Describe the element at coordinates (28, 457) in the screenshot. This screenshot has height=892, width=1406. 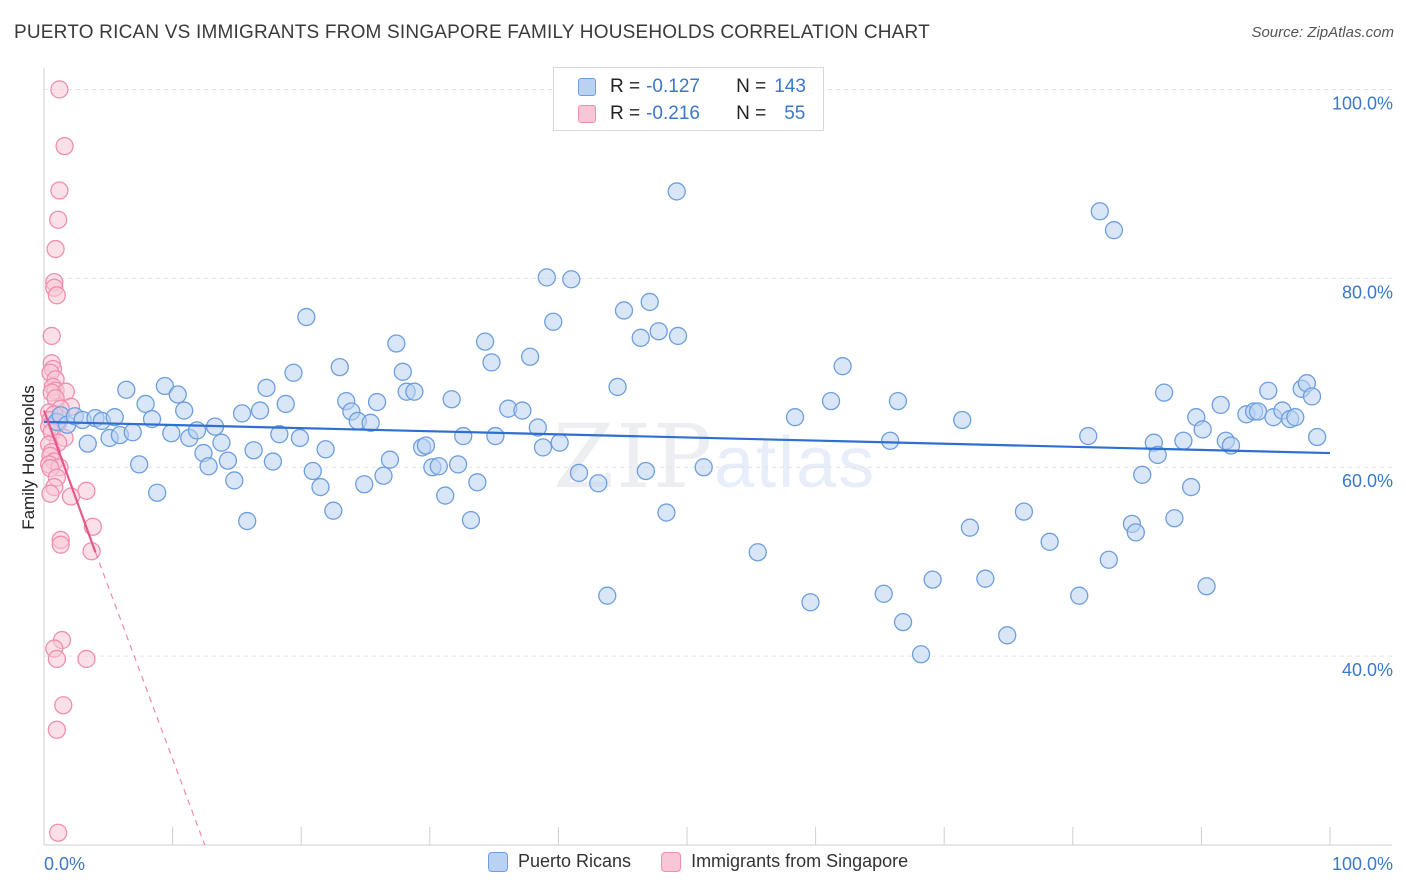
I see `y-axis-label: Family Households` at that location.